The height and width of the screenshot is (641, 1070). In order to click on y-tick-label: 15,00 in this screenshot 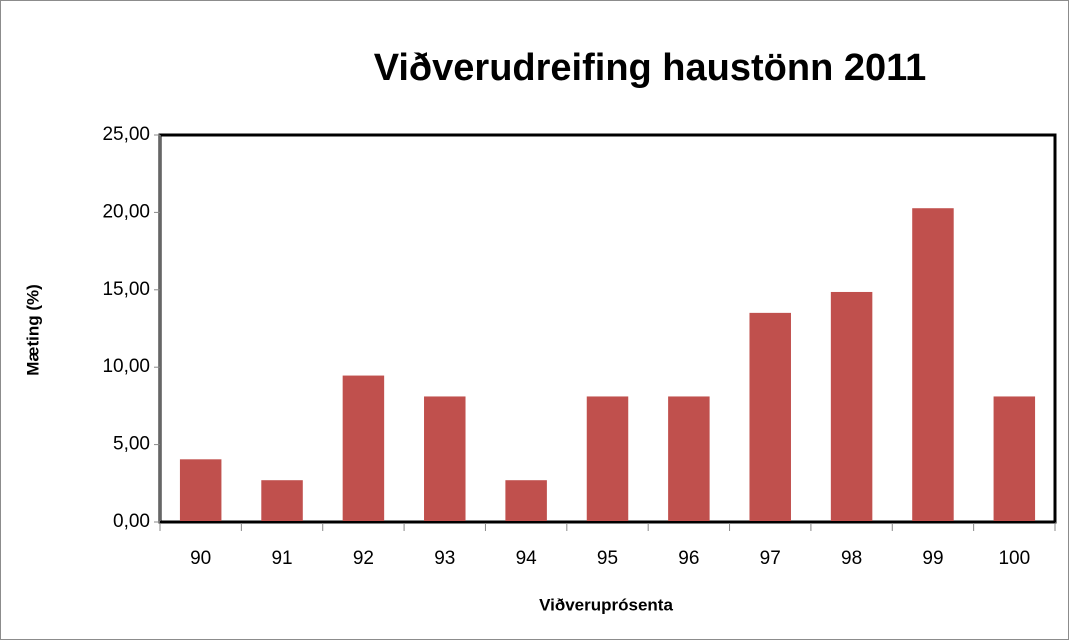, I will do `click(126, 289)`.